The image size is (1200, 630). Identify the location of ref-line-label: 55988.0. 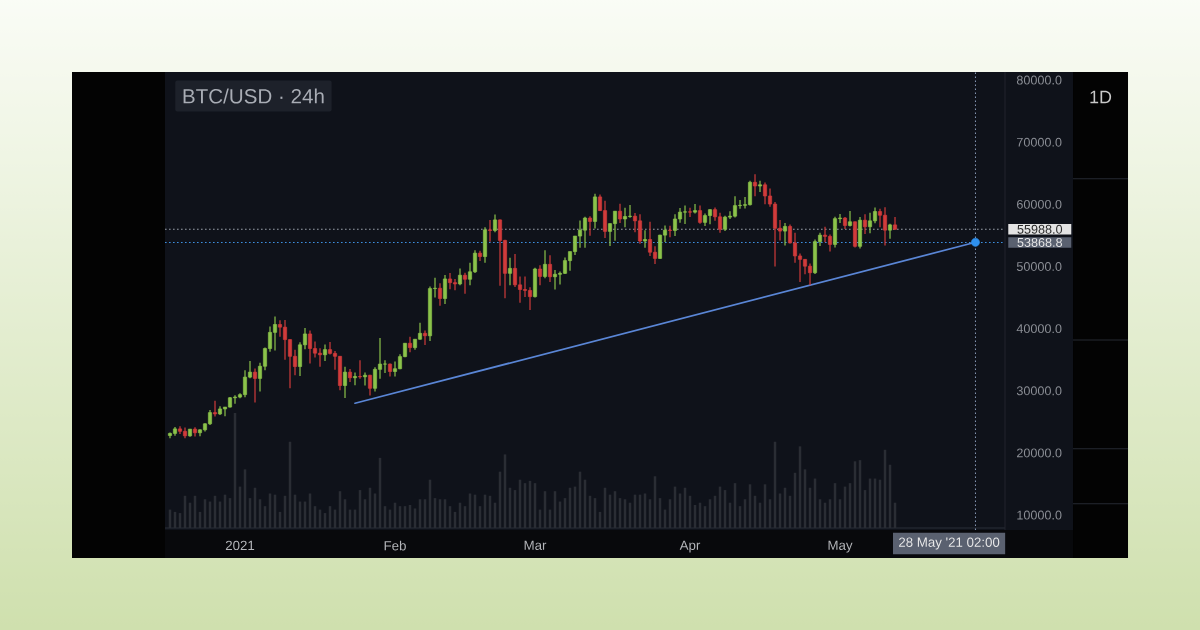
(1040, 229).